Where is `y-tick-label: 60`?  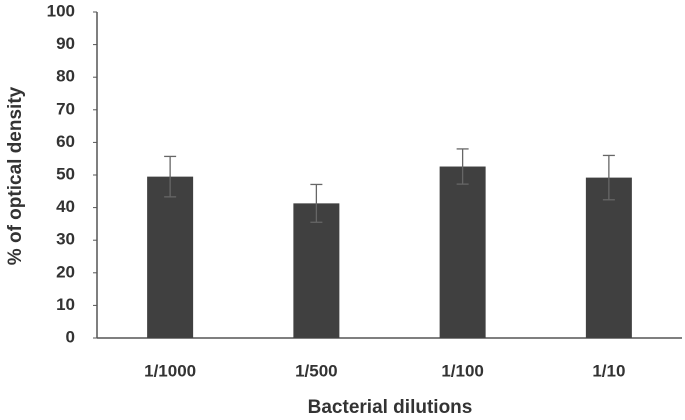
y-tick-label: 60 is located at coordinates (65, 141).